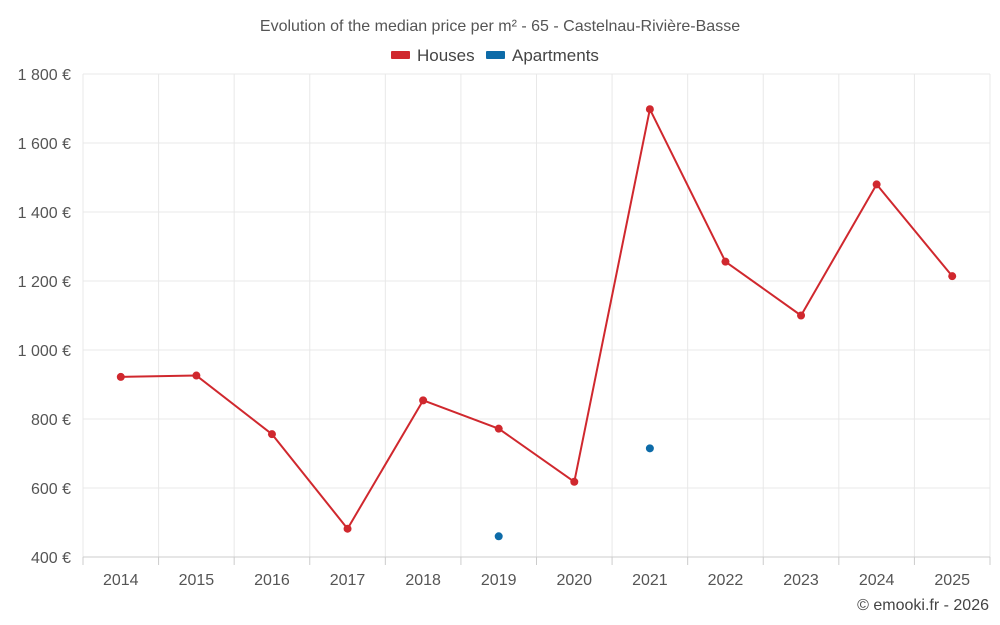 This screenshot has width=1000, height=625. What do you see at coordinates (574, 580) in the screenshot?
I see `x-tick-label: 2020` at bounding box center [574, 580].